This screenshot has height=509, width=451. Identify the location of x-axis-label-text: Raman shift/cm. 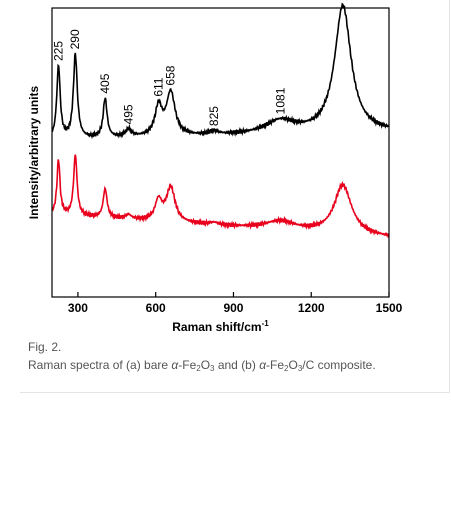
(216, 327).